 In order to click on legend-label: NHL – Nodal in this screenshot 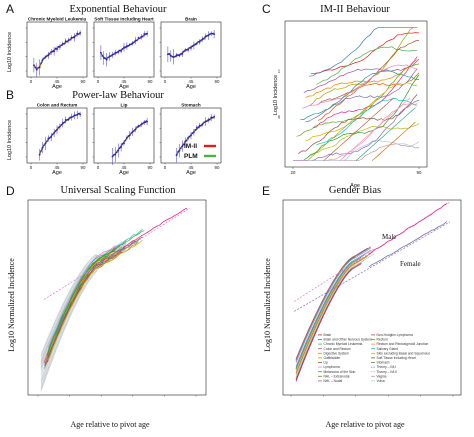, I will do `click(333, 381)`.